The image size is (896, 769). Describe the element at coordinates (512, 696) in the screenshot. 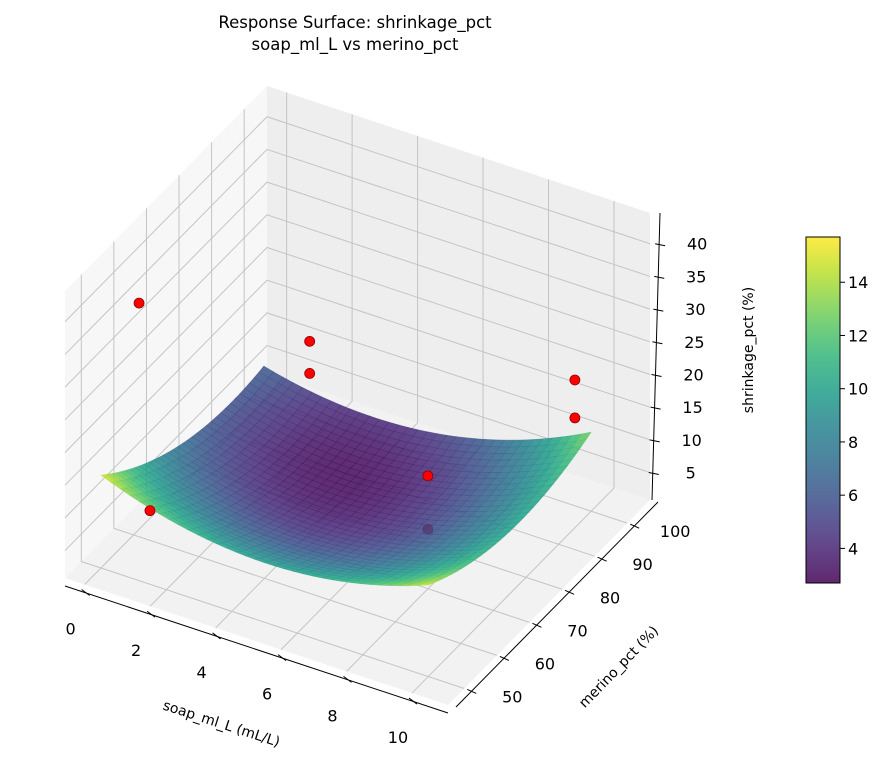

I see `y-tick-label: 50` at that location.